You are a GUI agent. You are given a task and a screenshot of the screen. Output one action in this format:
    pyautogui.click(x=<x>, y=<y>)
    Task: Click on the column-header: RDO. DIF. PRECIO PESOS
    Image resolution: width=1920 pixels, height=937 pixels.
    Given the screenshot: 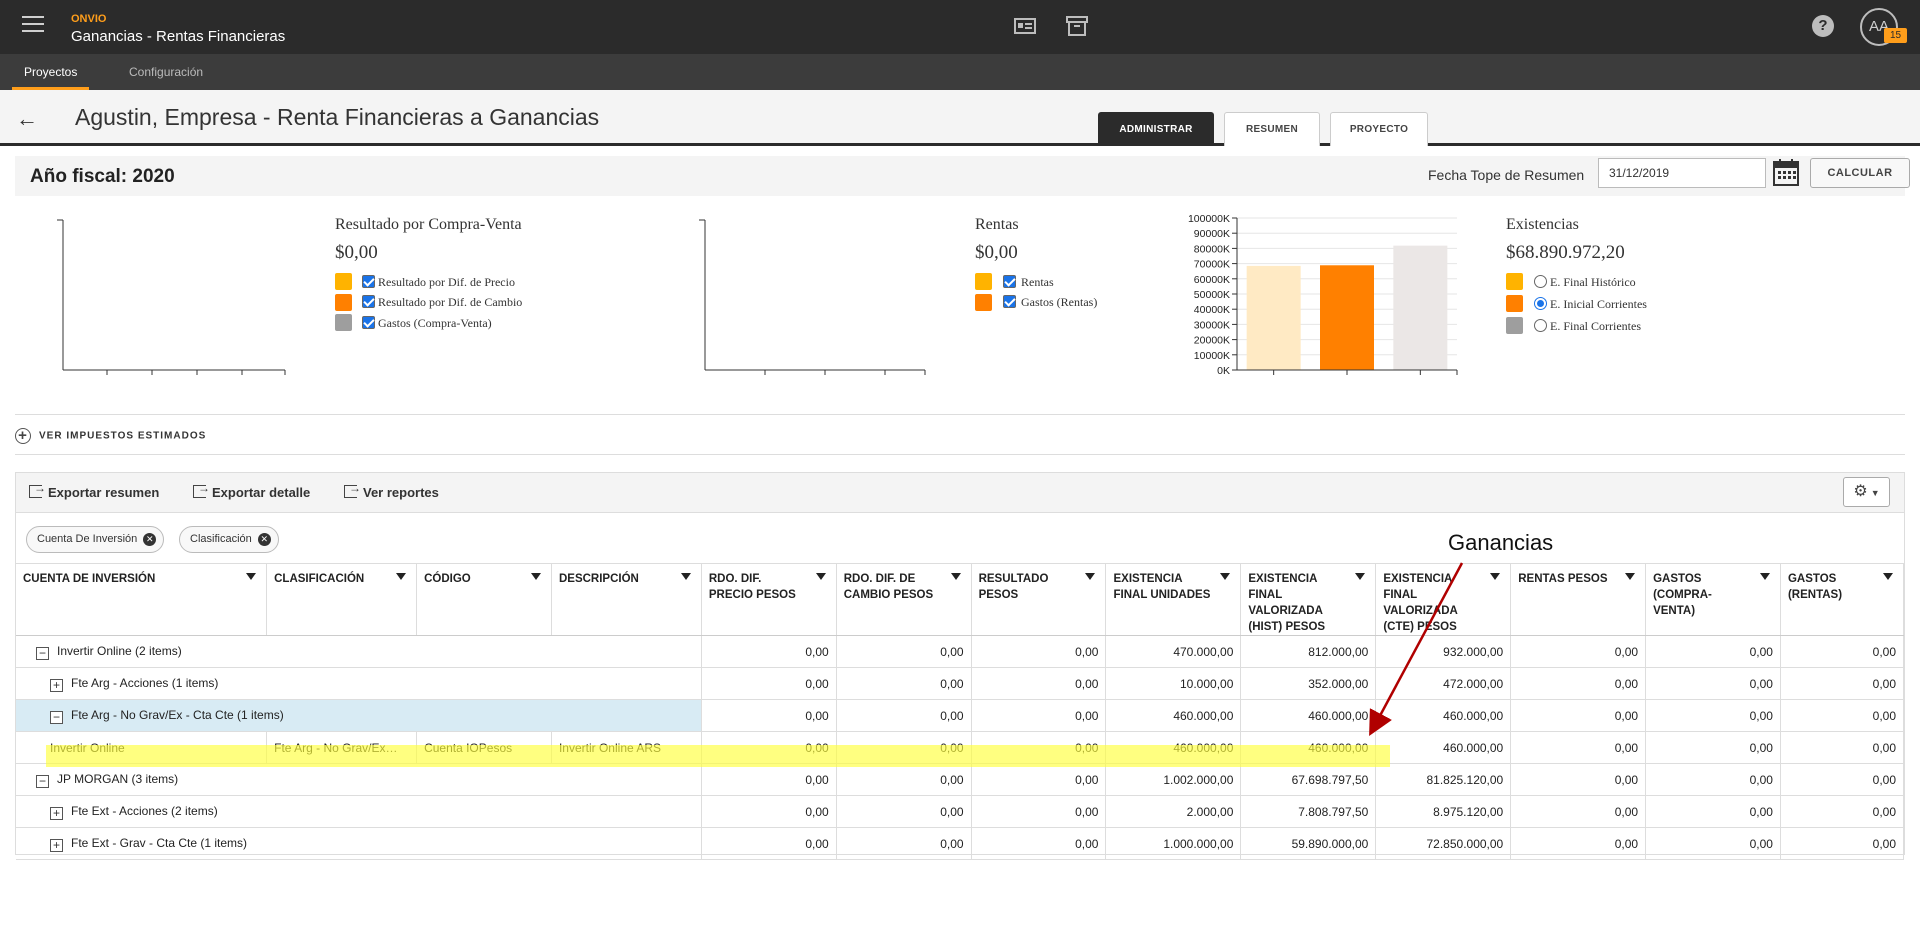 What is the action you would take?
    pyautogui.click(x=769, y=599)
    